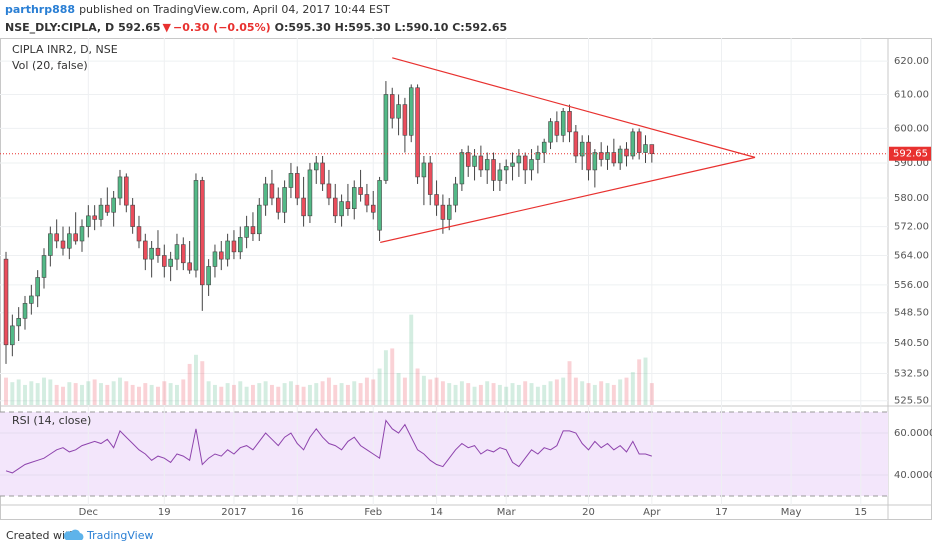 This screenshot has height=550, width=932. What do you see at coordinates (574, 107) in the screenshot?
I see `trendline` at bounding box center [574, 107].